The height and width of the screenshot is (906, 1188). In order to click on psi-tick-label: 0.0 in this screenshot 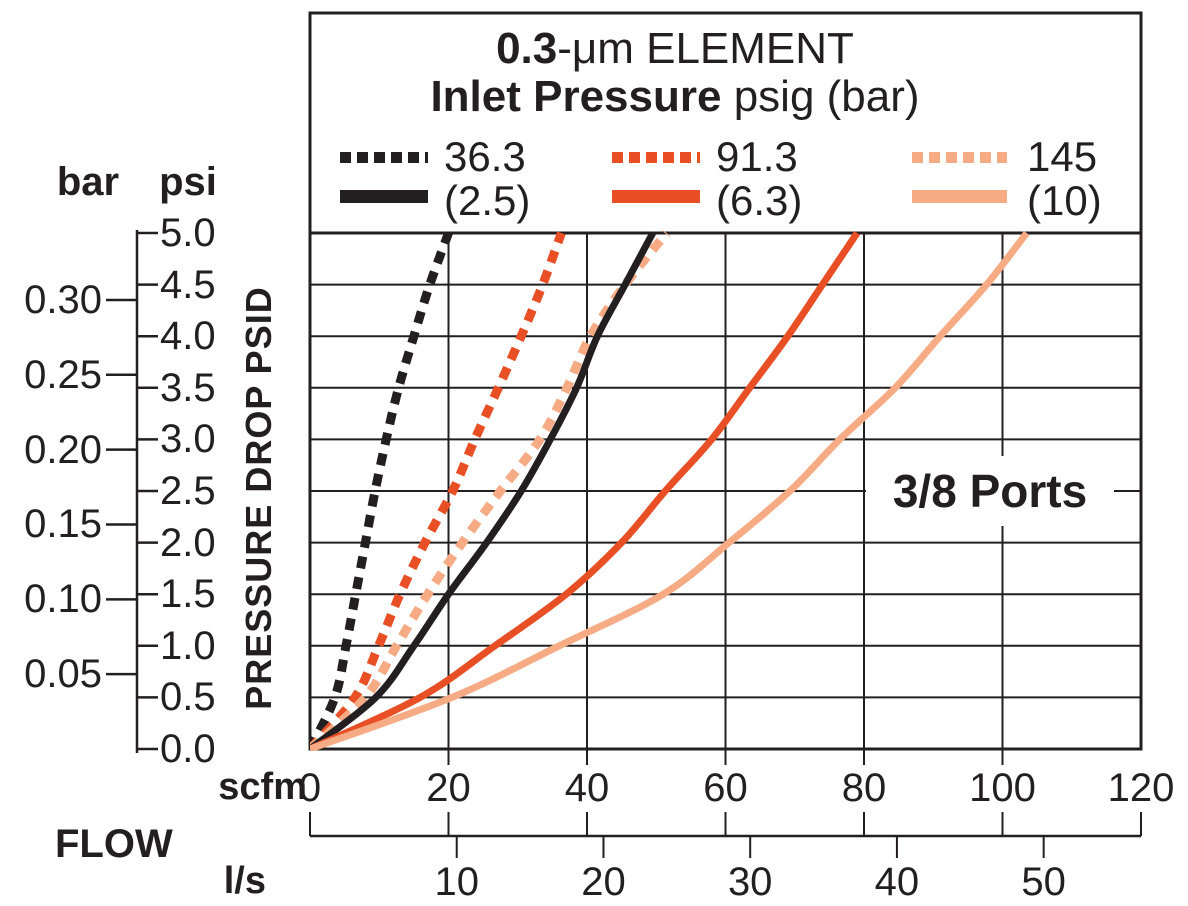, I will do `click(188, 749)`.